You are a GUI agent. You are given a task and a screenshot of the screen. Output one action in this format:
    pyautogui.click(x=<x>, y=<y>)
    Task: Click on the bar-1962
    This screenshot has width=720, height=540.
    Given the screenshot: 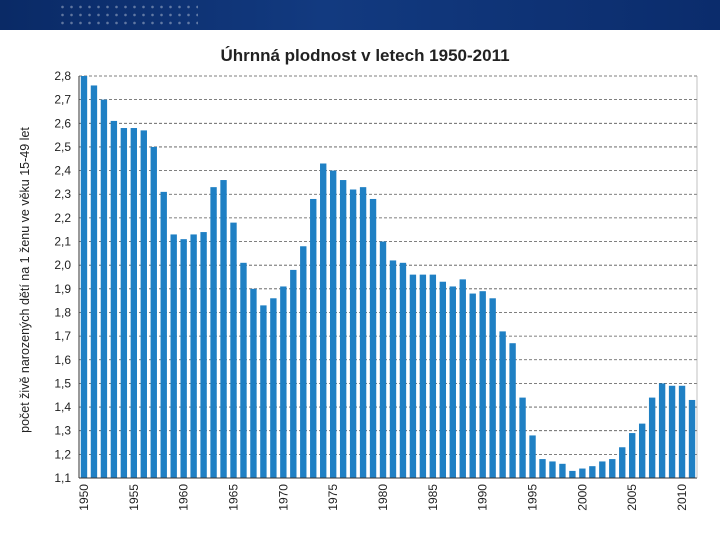 What is the action you would take?
    pyautogui.click(x=203, y=355)
    